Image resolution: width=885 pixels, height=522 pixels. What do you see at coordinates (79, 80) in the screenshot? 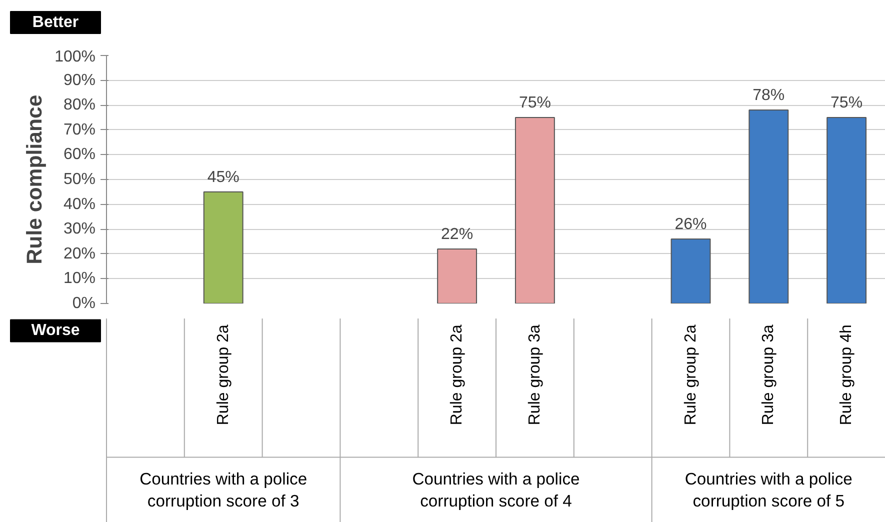
I see `y-tick-label: 90%` at bounding box center [79, 80].